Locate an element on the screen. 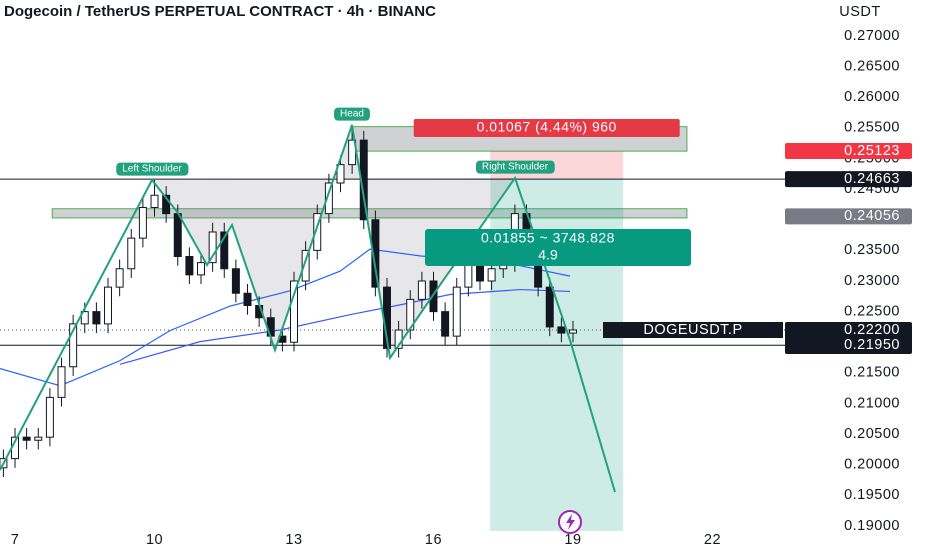  y-tick-label: 0.26500 is located at coordinates (872, 66).